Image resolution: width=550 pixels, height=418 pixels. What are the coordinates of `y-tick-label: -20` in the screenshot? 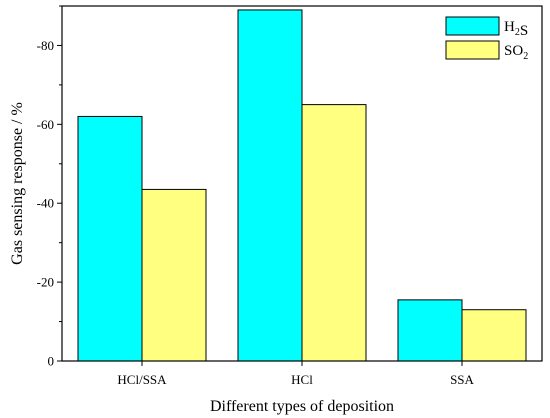 It's located at (45, 282).